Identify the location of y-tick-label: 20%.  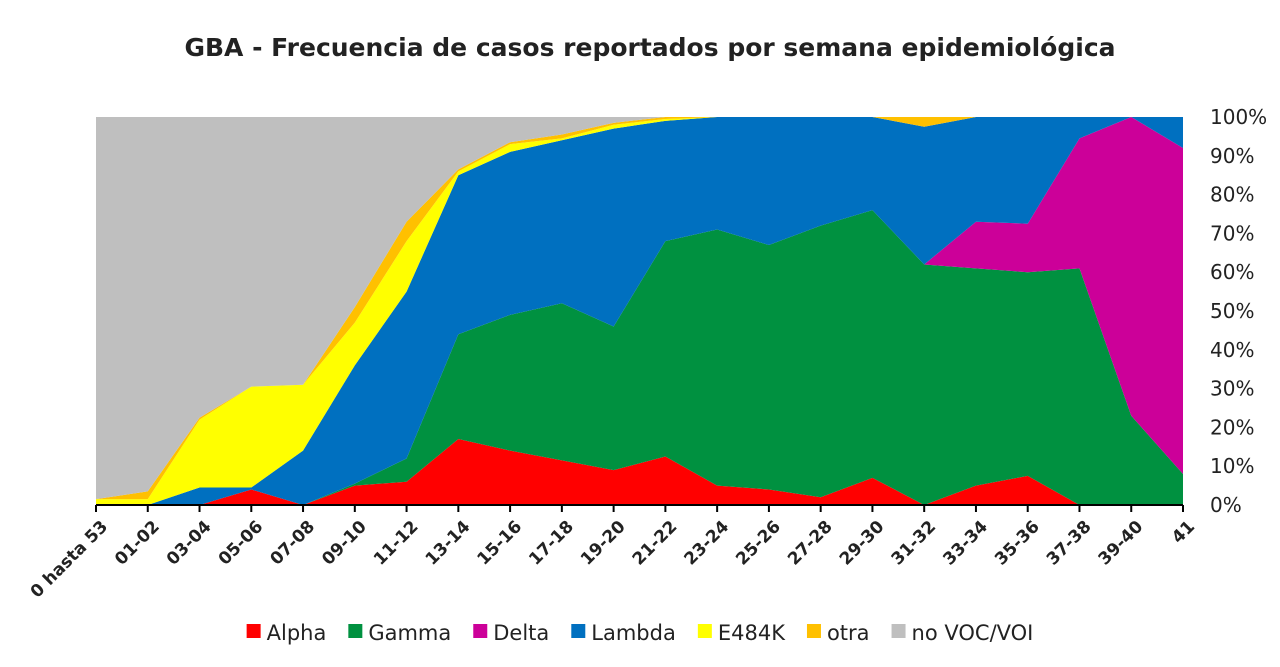
(1232, 427).